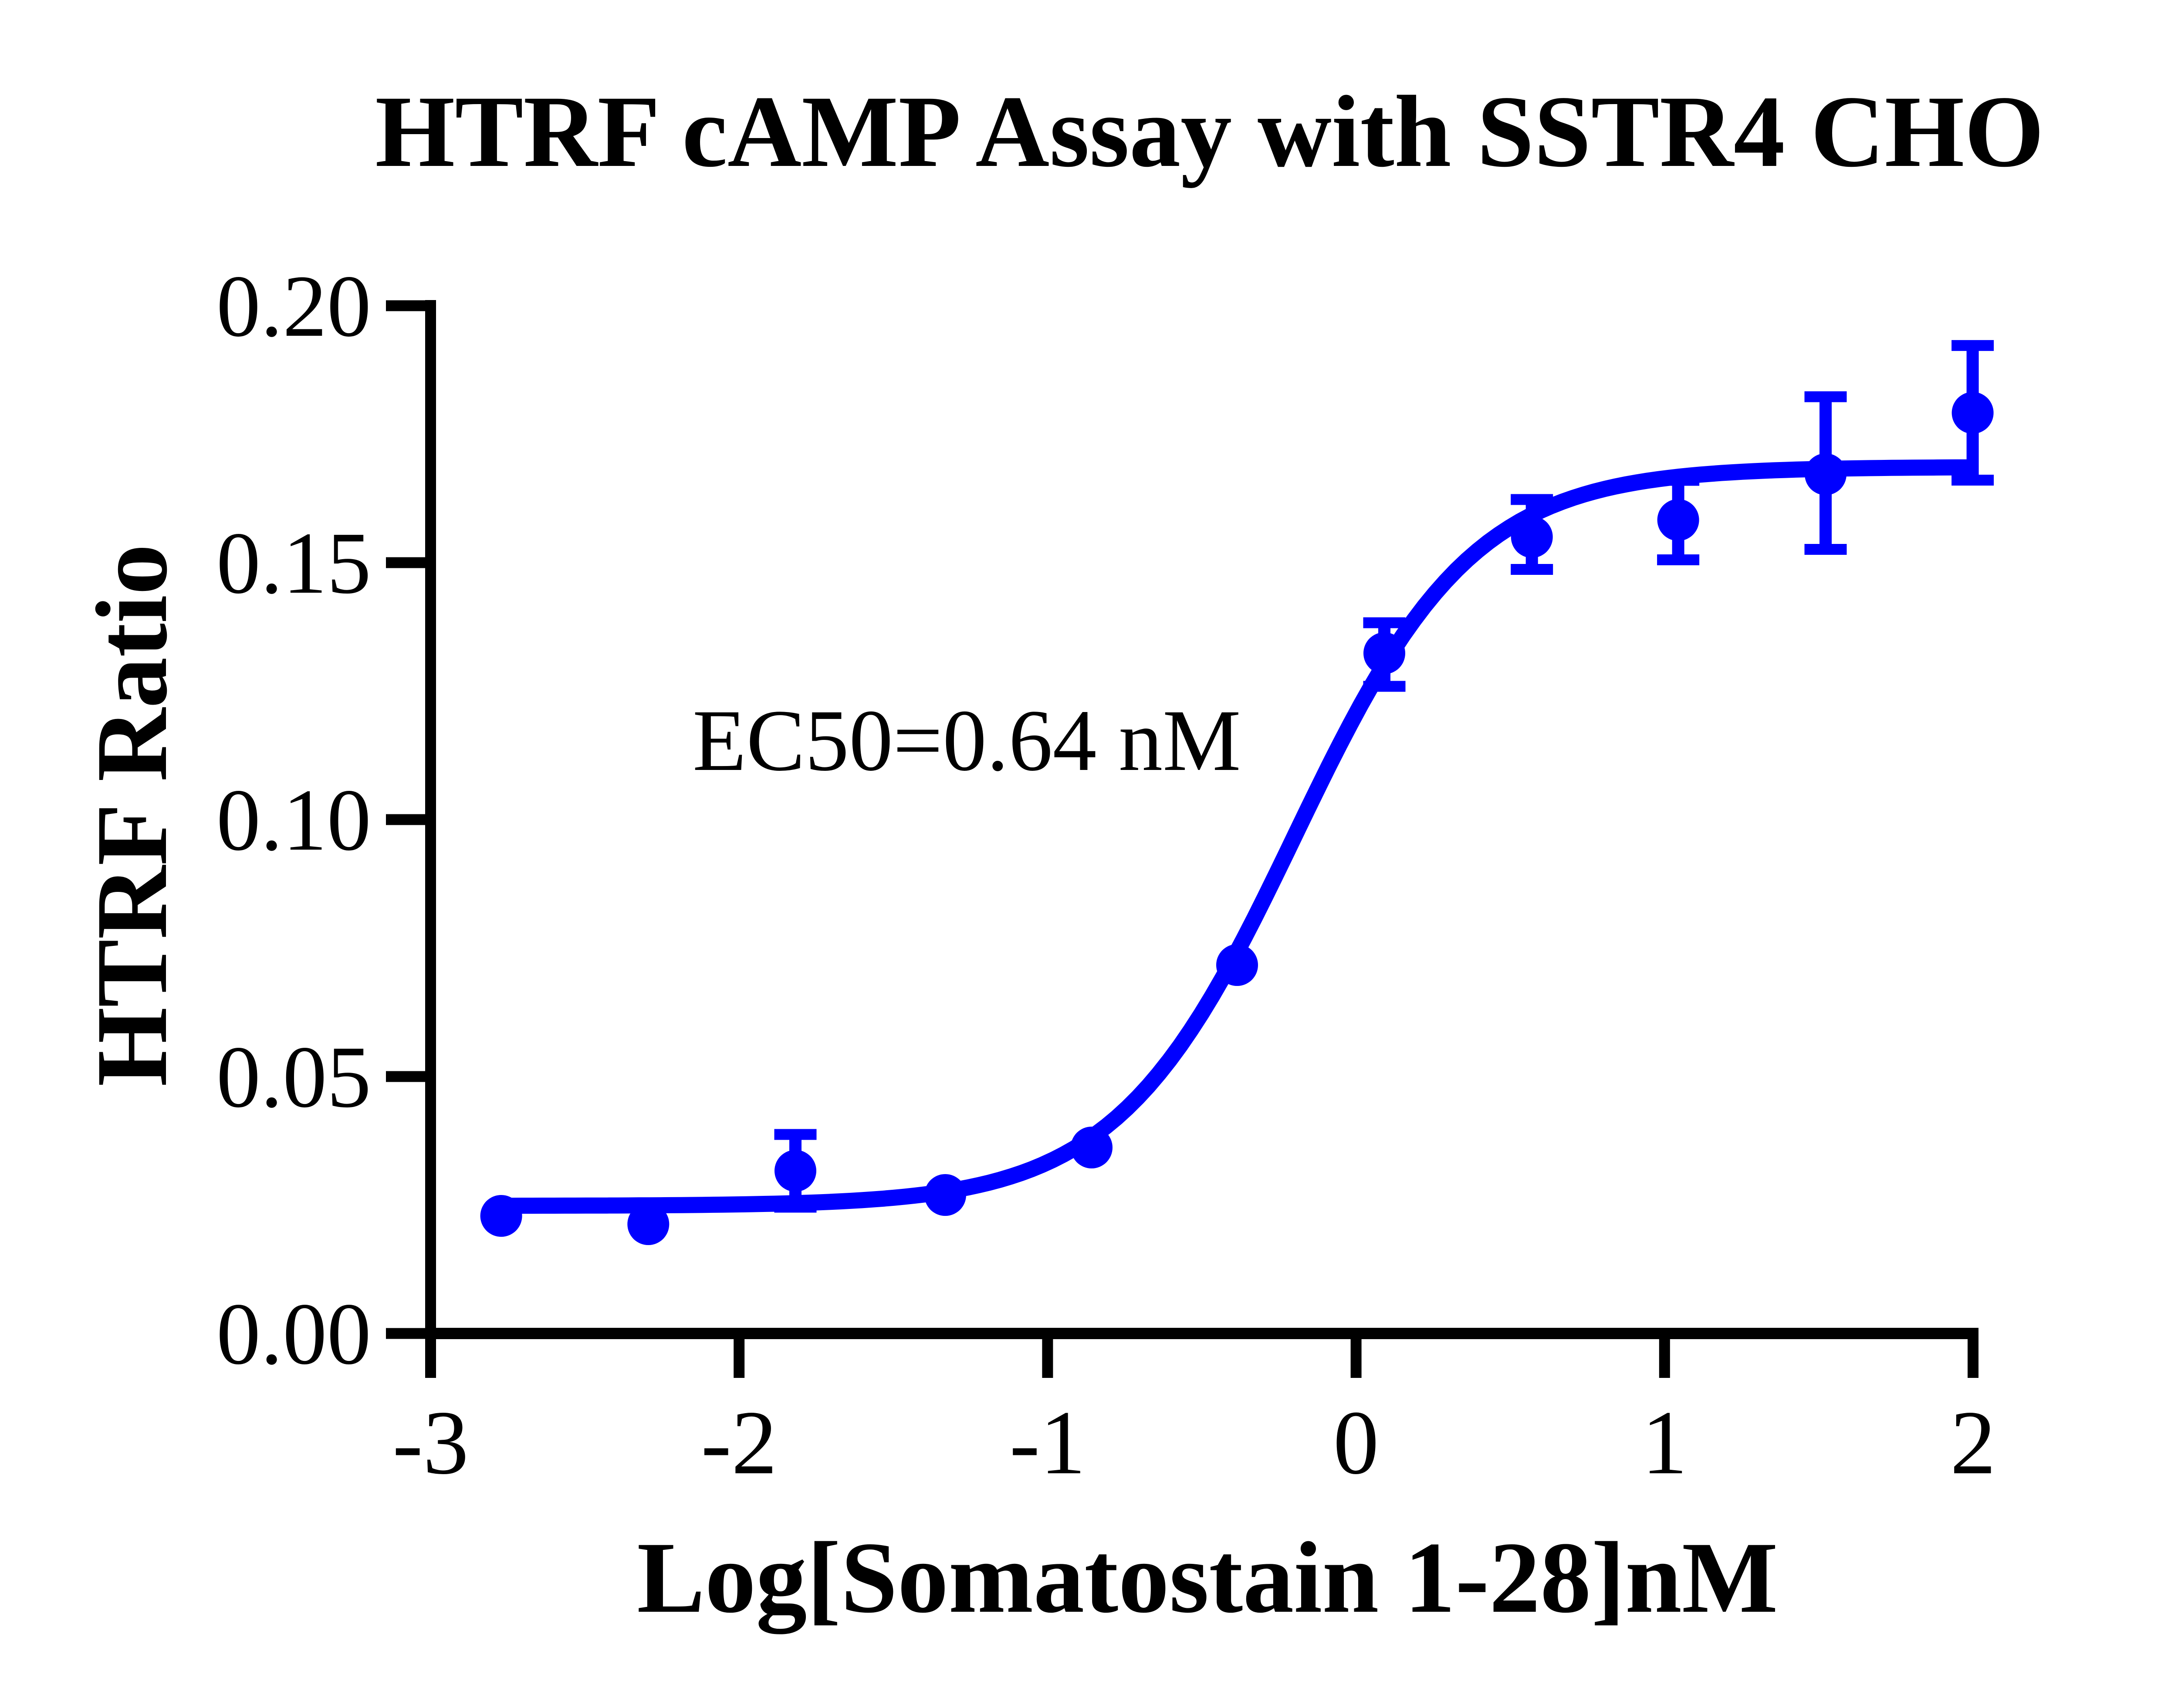 The width and height of the screenshot is (2178, 1708). I want to click on svg-text: 1, so click(1665, 1442).